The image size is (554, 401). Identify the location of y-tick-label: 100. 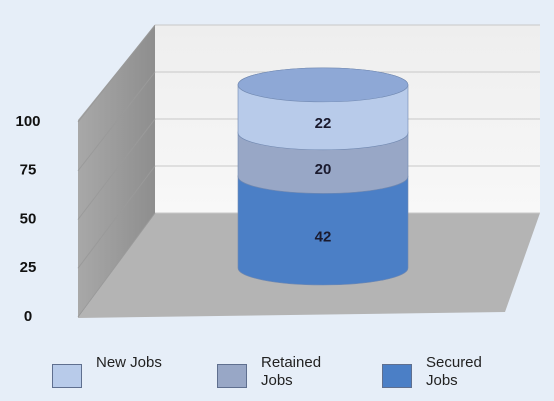
(27, 121).